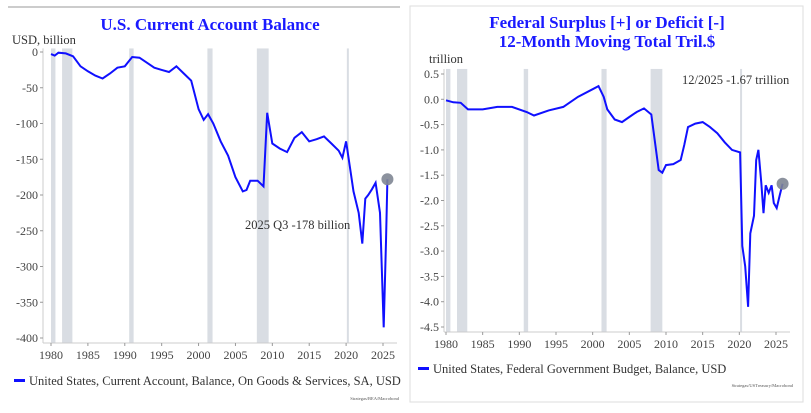 The image size is (811, 413). Describe the element at coordinates (429, 125) in the screenshot. I see `y-tick-label: -0.5` at that location.